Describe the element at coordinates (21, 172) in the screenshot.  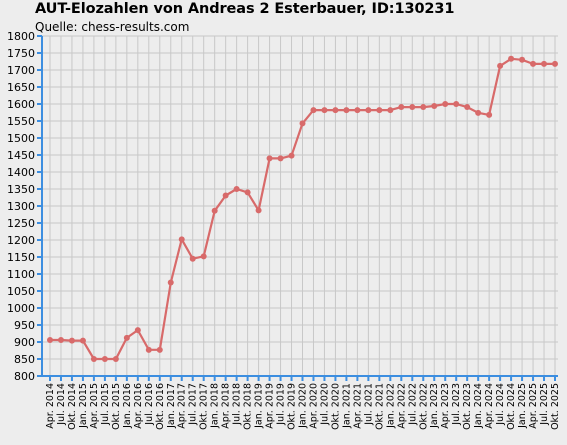
I see `y-tick-label: 1400` at that location.